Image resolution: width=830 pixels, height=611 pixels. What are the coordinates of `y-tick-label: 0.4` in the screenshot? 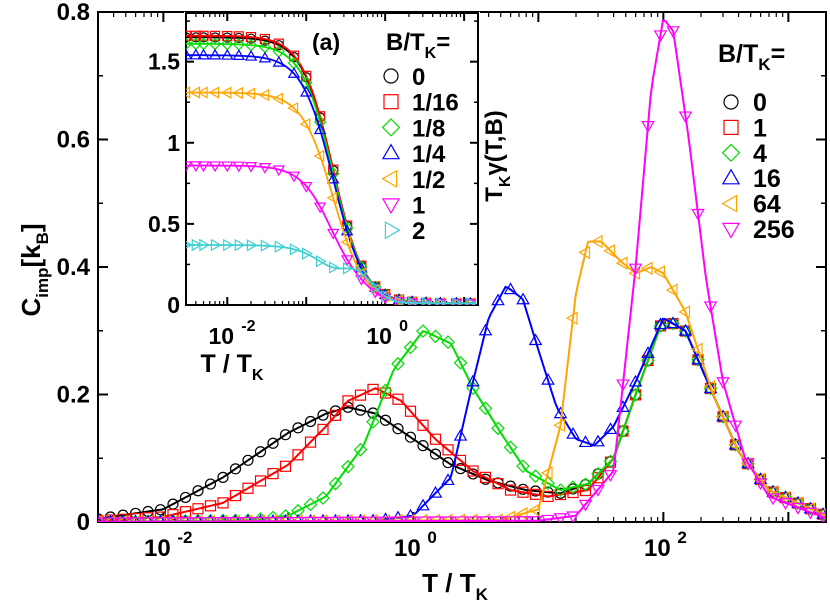 It's located at (74, 267).